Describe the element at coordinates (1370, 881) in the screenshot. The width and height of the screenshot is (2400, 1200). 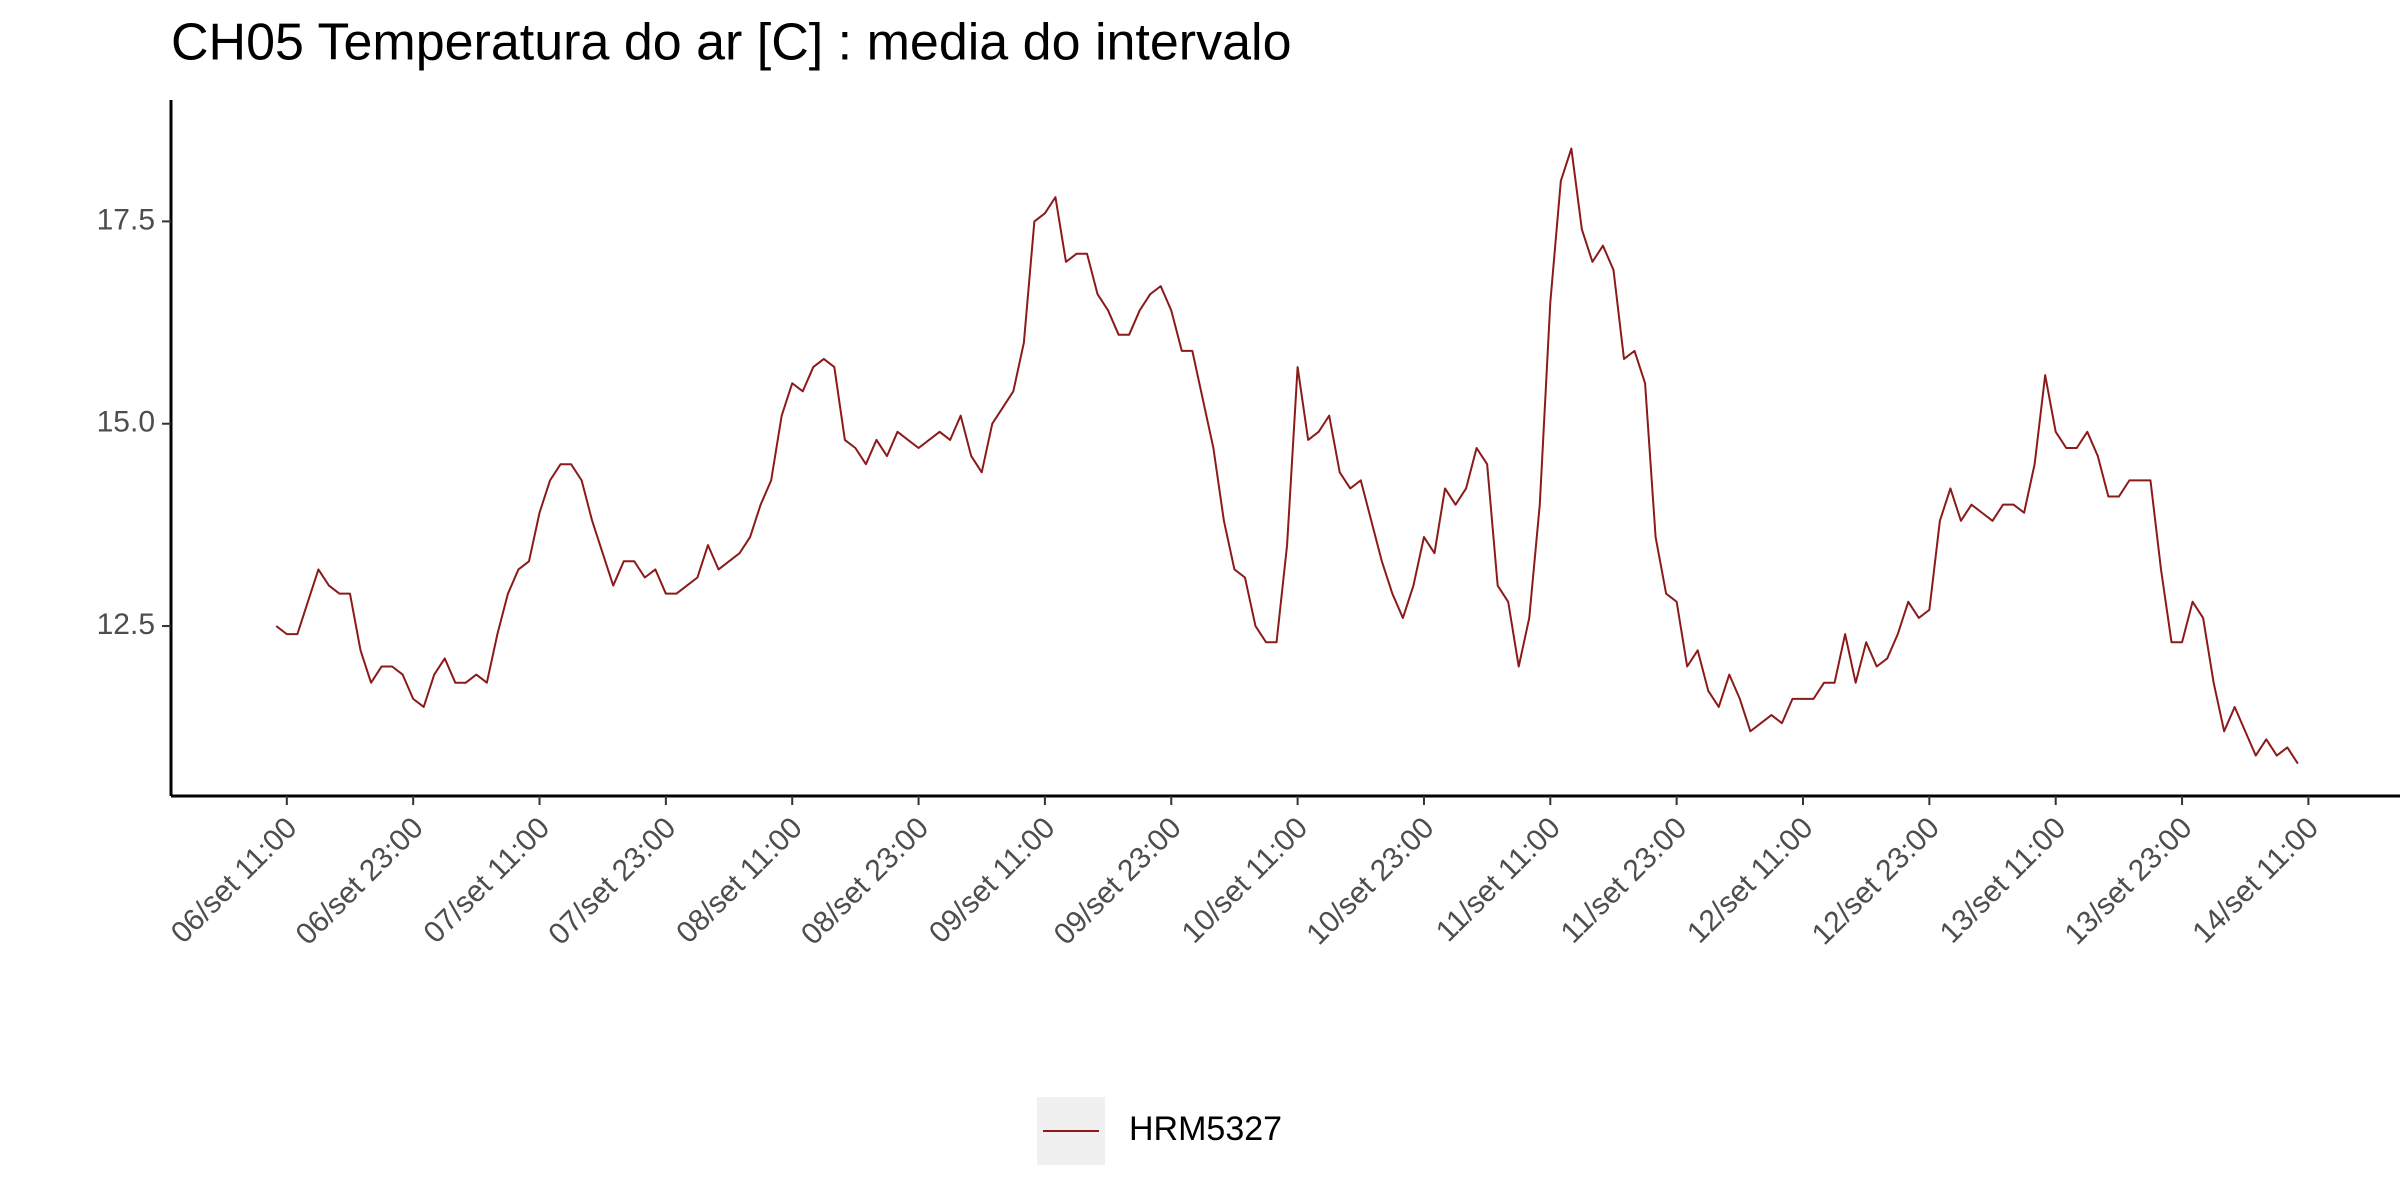
I see `x-tick-label: 10/set 23:00` at that location.